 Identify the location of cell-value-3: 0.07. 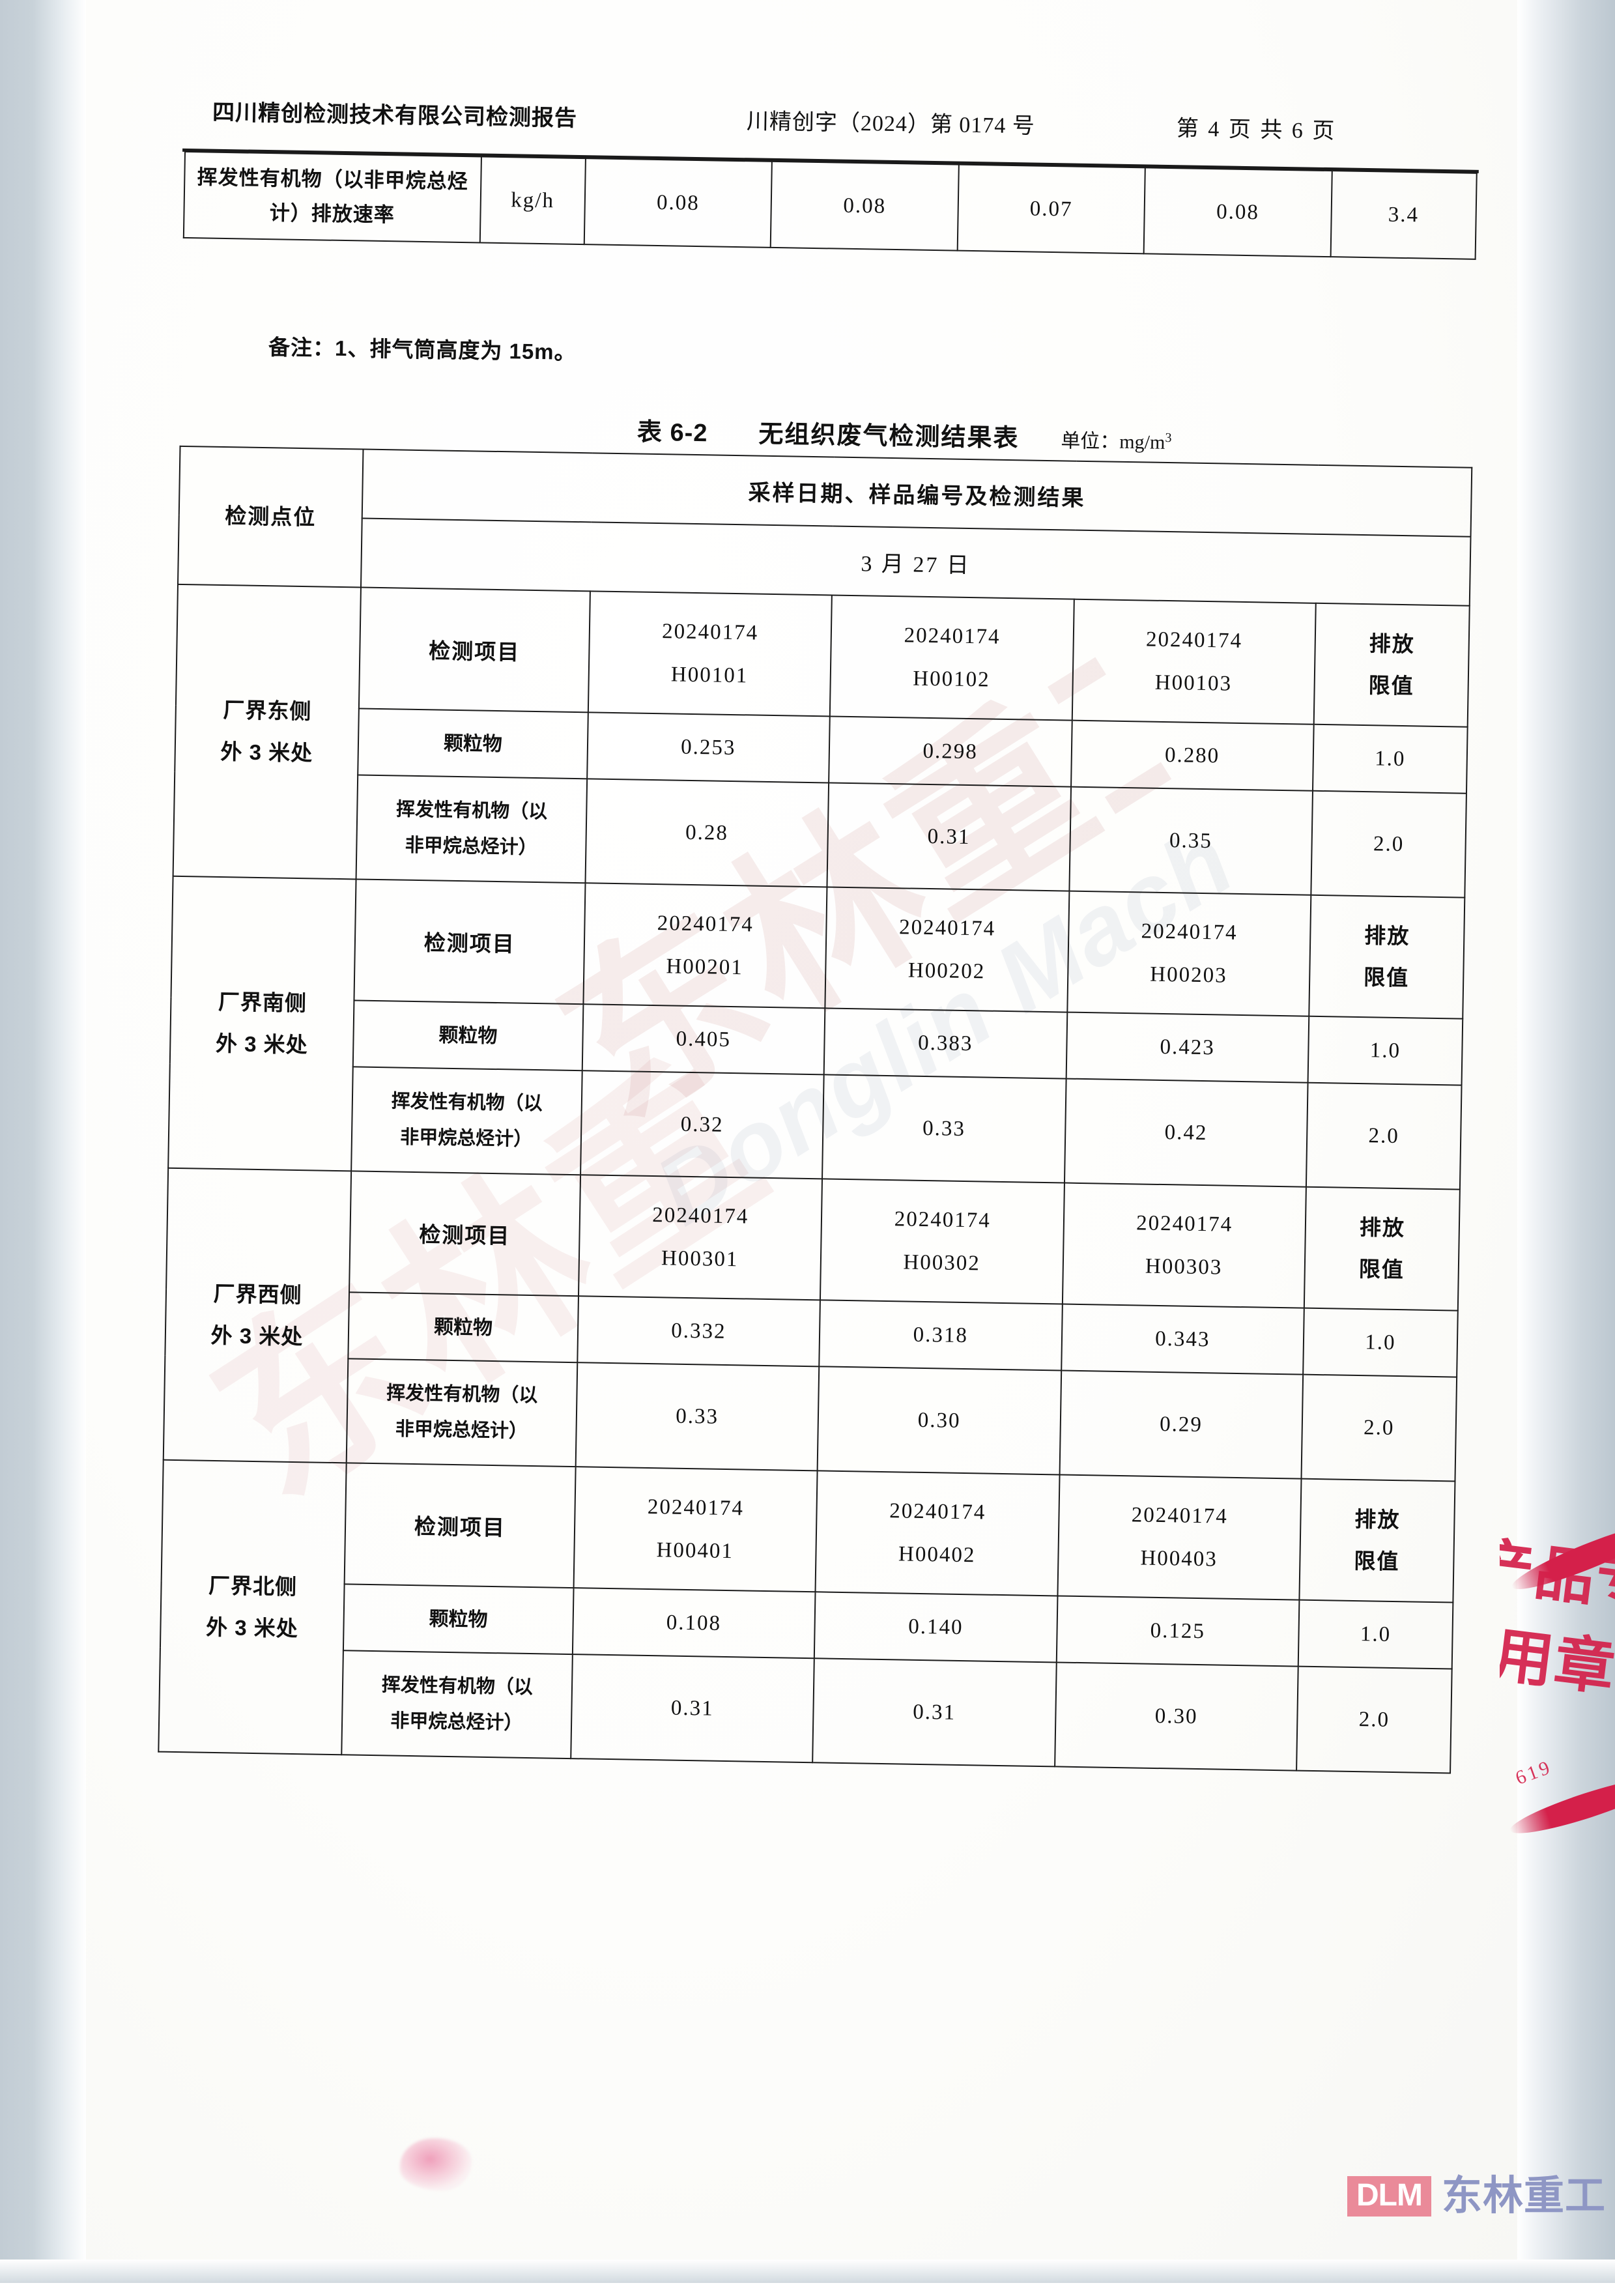
(1051, 209).